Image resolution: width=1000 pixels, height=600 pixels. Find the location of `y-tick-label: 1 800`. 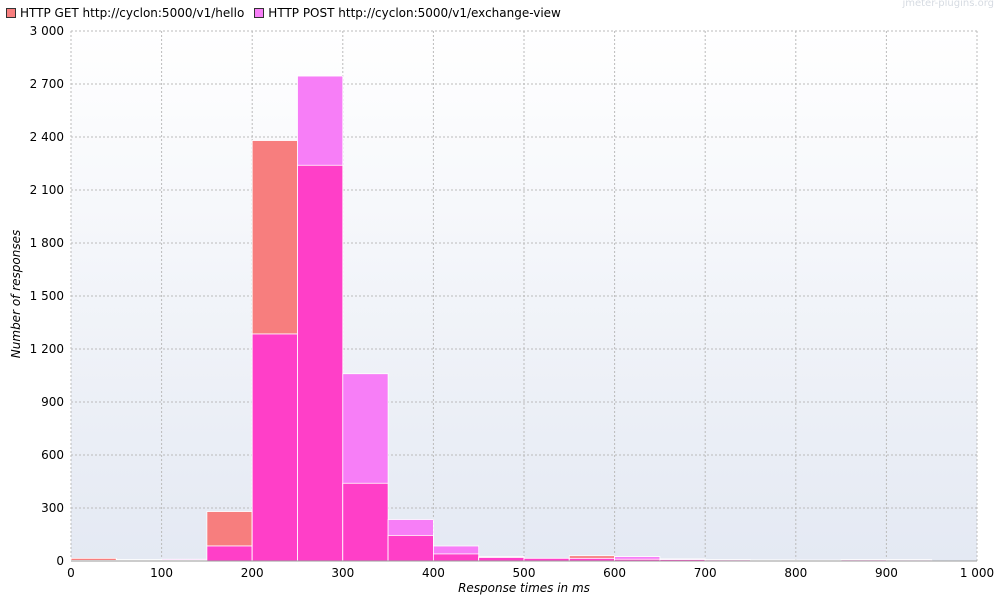

y-tick-label: 1 800 is located at coordinates (47, 243).